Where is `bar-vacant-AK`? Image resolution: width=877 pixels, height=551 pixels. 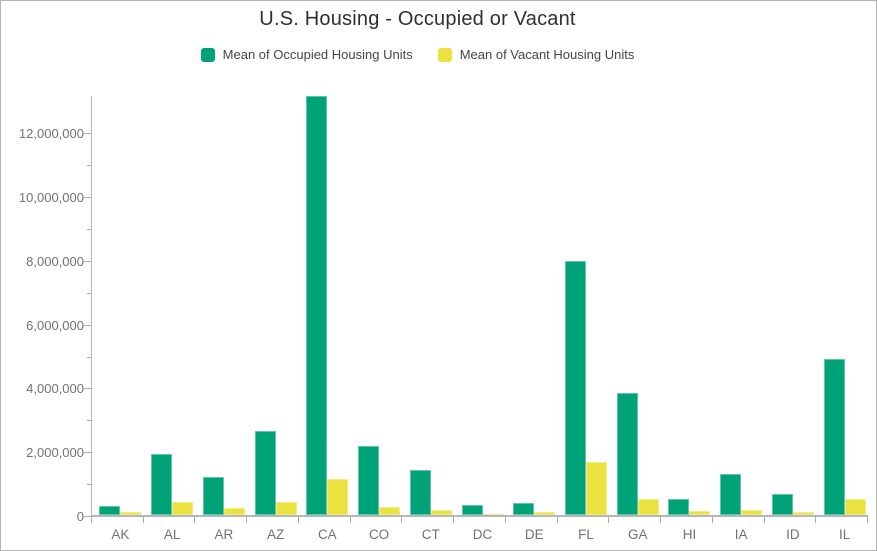
bar-vacant-AK is located at coordinates (131, 513).